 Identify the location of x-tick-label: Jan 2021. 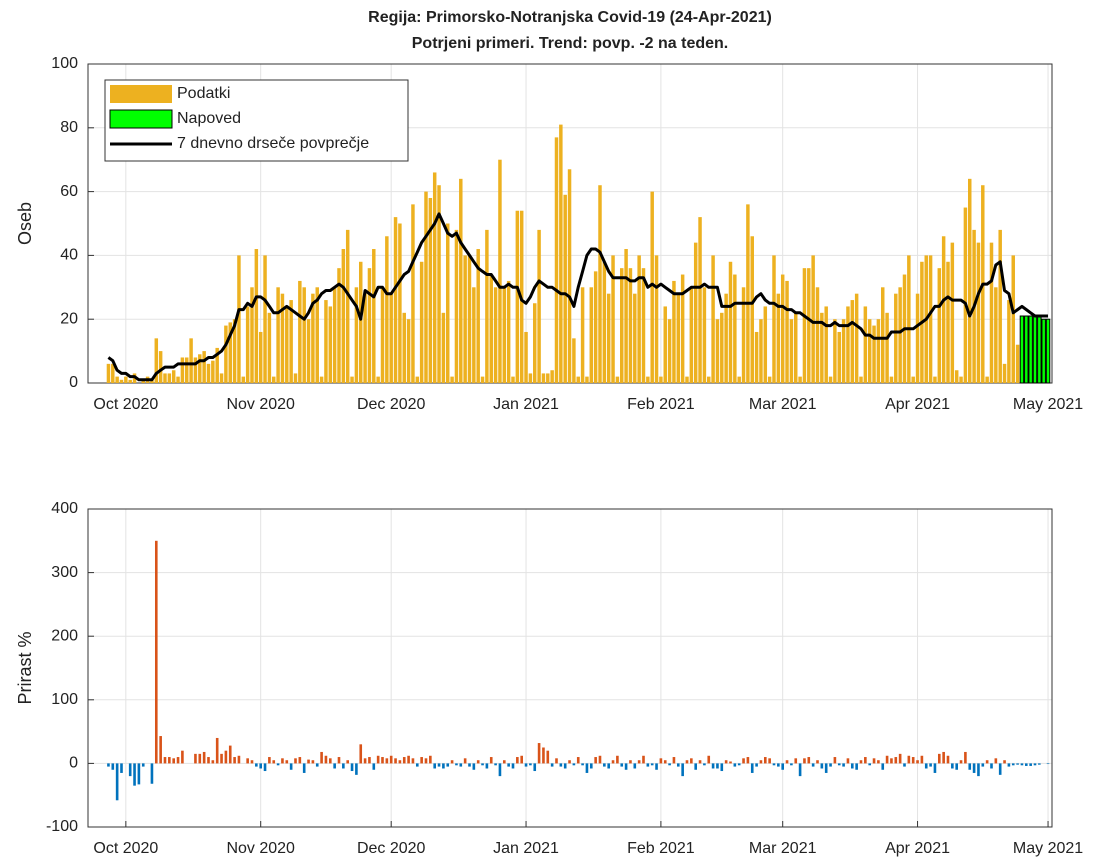
(526, 848).